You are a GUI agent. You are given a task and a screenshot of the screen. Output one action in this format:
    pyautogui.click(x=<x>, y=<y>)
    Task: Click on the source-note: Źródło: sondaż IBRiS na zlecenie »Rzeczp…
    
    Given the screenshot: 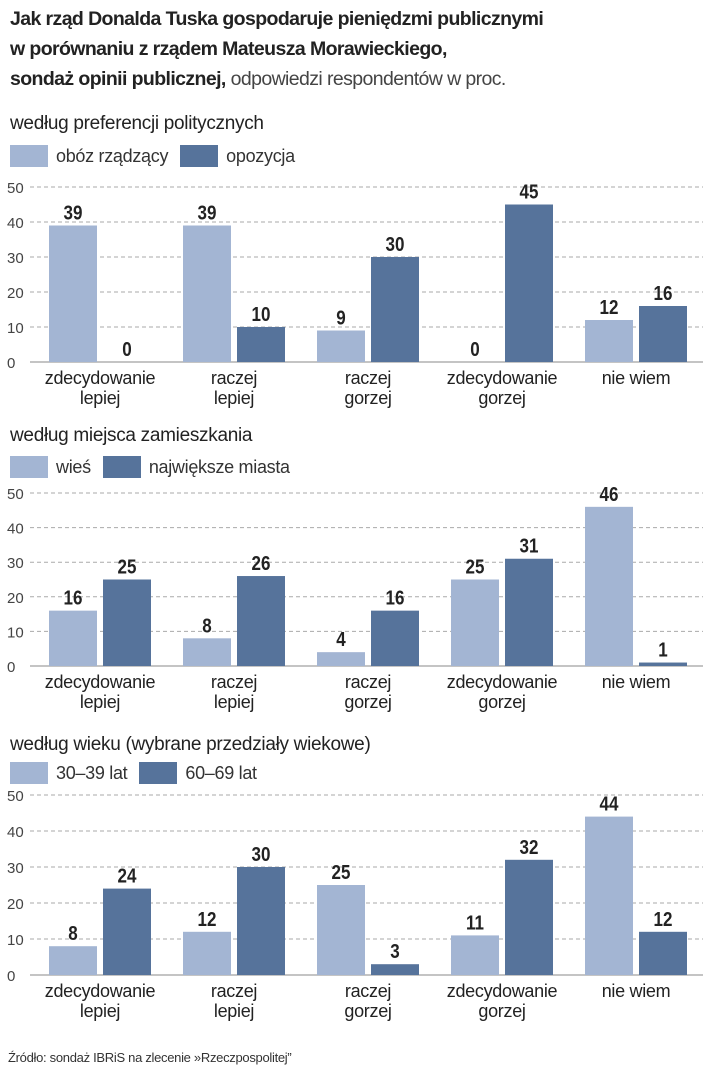 What is the action you would take?
    pyautogui.click(x=150, y=1057)
    